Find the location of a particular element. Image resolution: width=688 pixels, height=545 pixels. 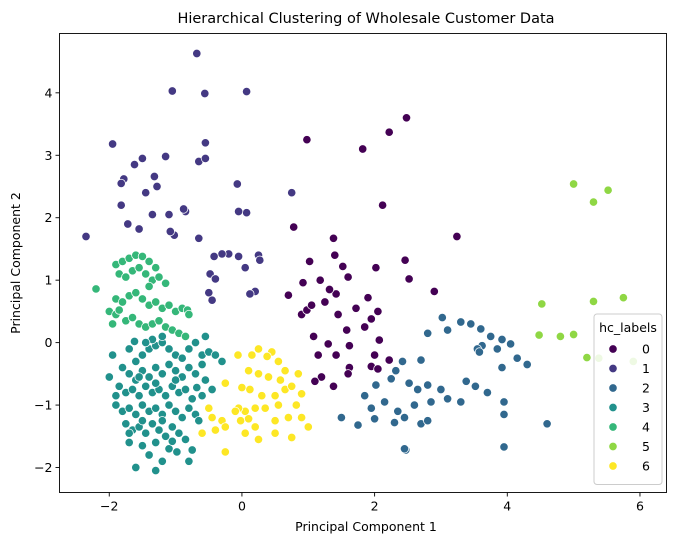

x-tick-label: 4 is located at coordinates (507, 506).